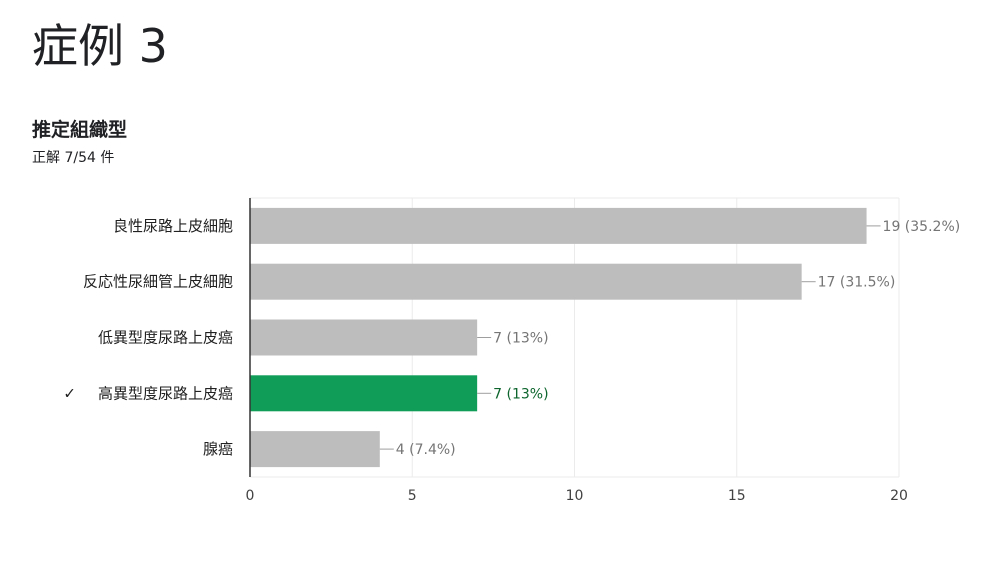 The height and width of the screenshot is (563, 1000). What do you see at coordinates (69, 393) in the screenshot?
I see `correct-check-icon: ✓` at bounding box center [69, 393].